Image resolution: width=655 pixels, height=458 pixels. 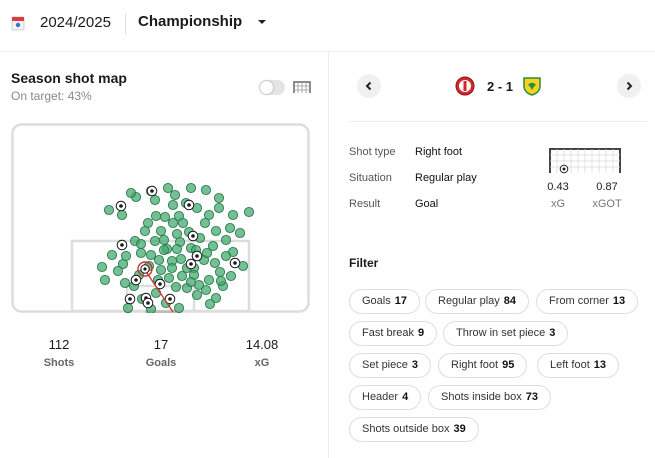 I want to click on filter-chip-shots-inside-box: Shots inside box 73, so click(x=489, y=397).